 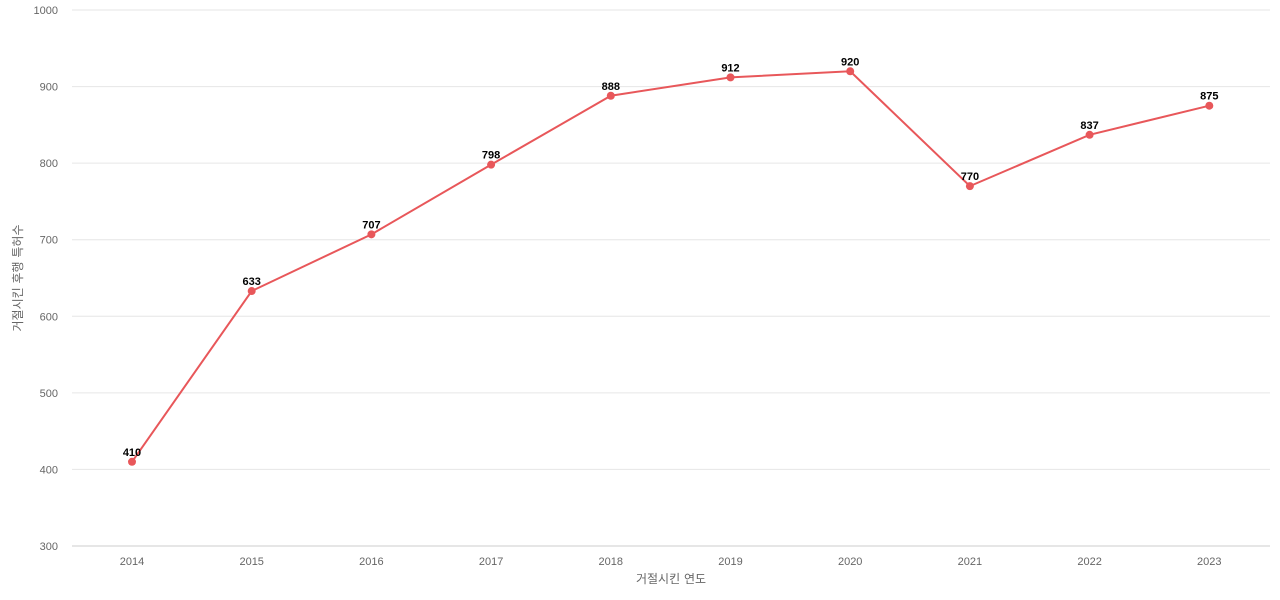 What do you see at coordinates (49, 470) in the screenshot?
I see `y-tick-label: 400` at bounding box center [49, 470].